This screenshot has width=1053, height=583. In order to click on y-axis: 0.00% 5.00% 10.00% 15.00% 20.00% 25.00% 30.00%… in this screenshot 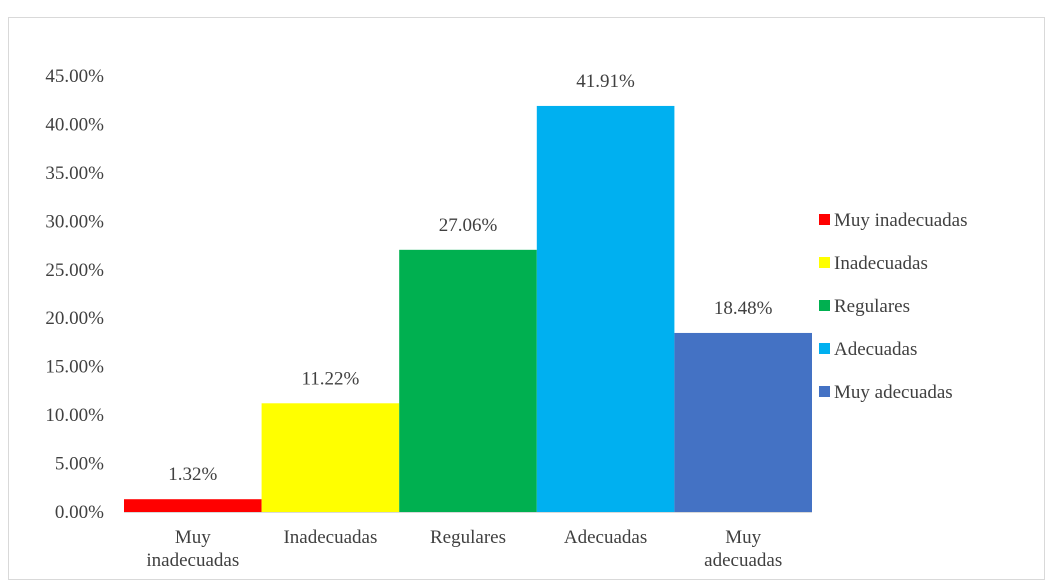, I will do `click(74, 294)`.